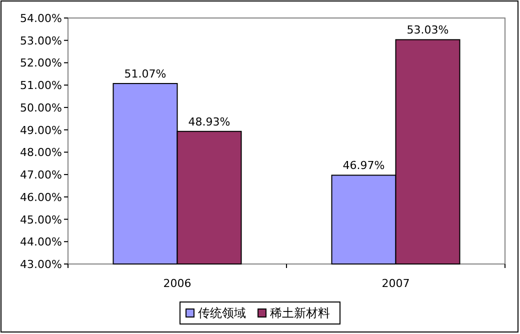  Describe the element at coordinates (145, 74) in the screenshot. I see `data-label: 51.07%` at that location.